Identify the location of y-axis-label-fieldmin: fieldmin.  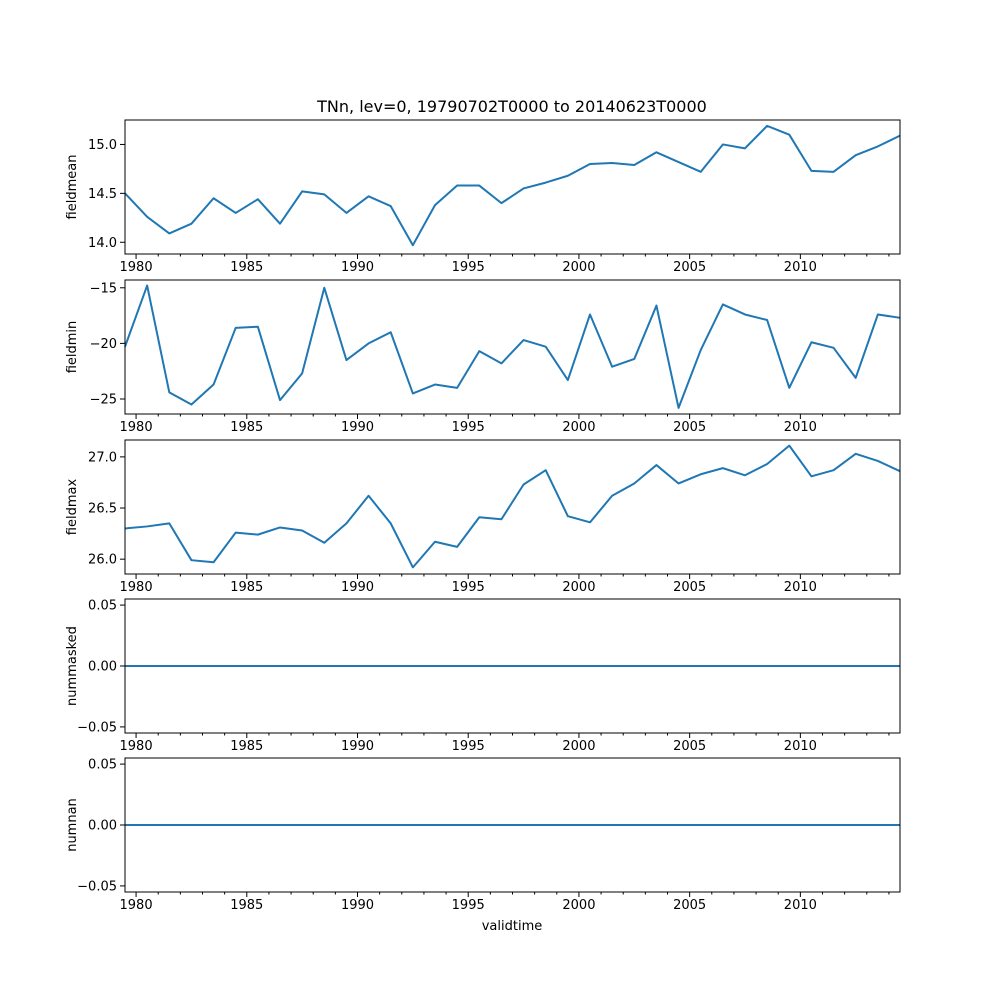
(72, 347).